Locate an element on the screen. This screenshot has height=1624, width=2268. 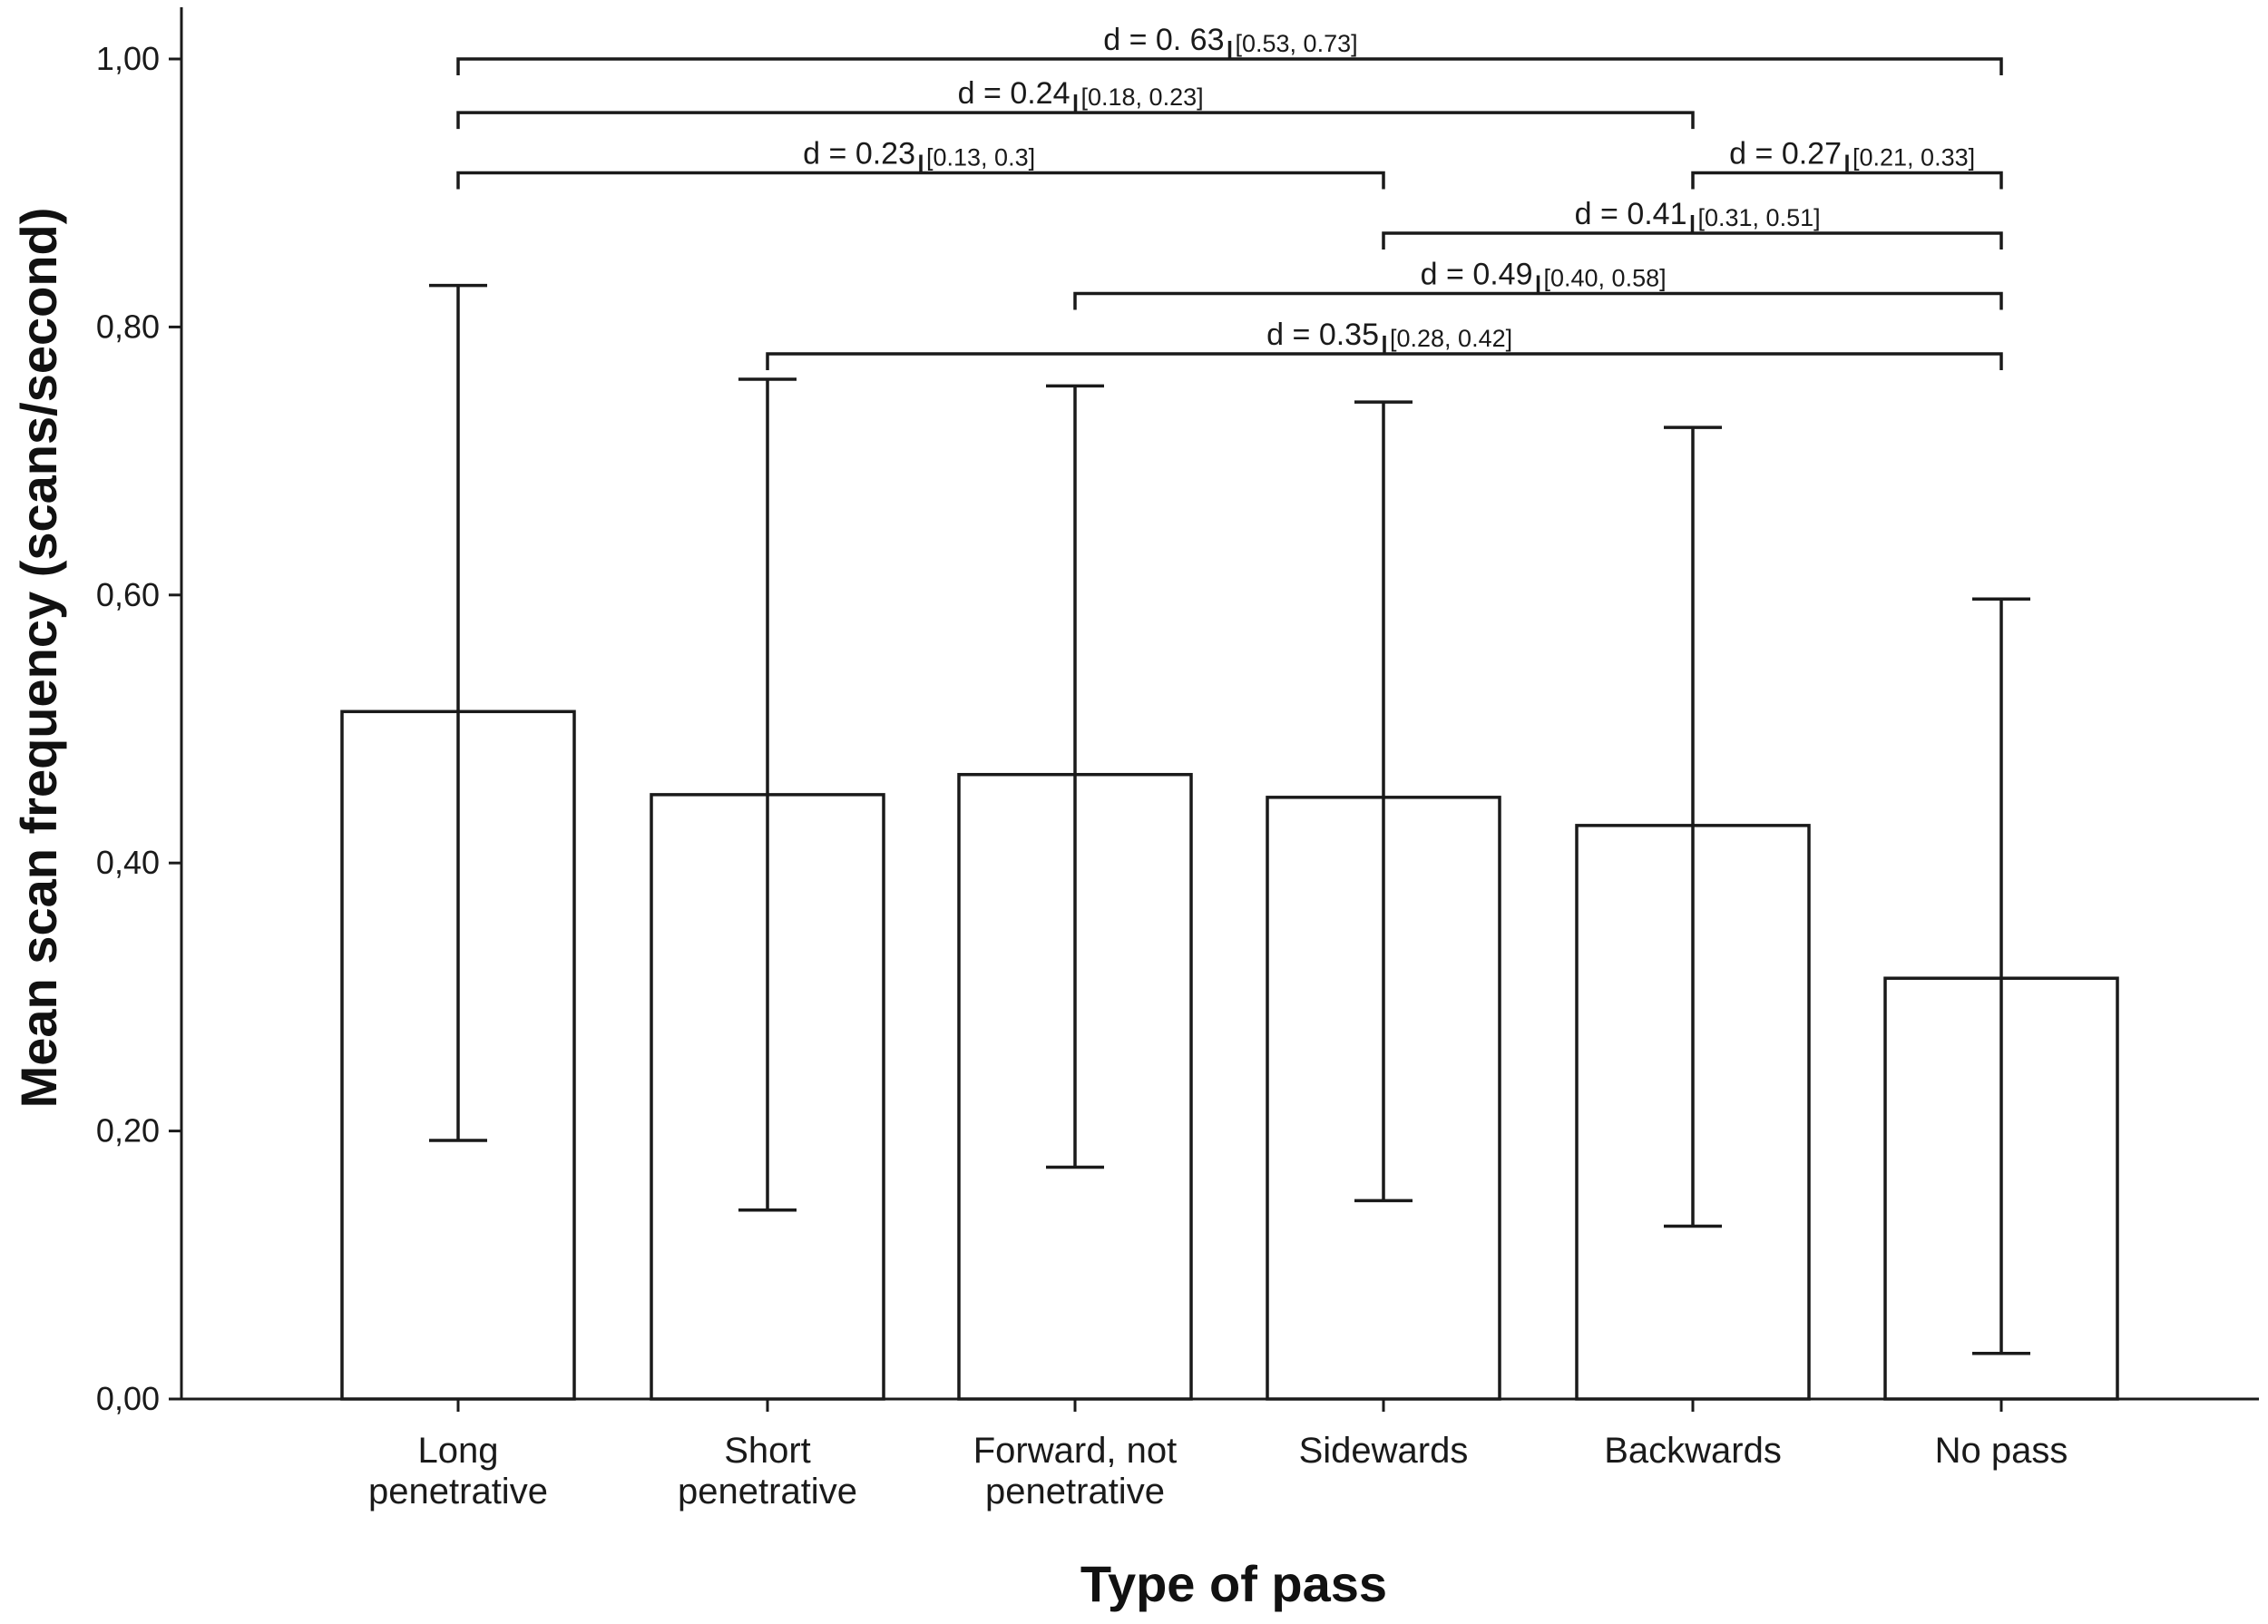
confidence-interval-label: [0.18, 0.23] is located at coordinates (1143, 97).